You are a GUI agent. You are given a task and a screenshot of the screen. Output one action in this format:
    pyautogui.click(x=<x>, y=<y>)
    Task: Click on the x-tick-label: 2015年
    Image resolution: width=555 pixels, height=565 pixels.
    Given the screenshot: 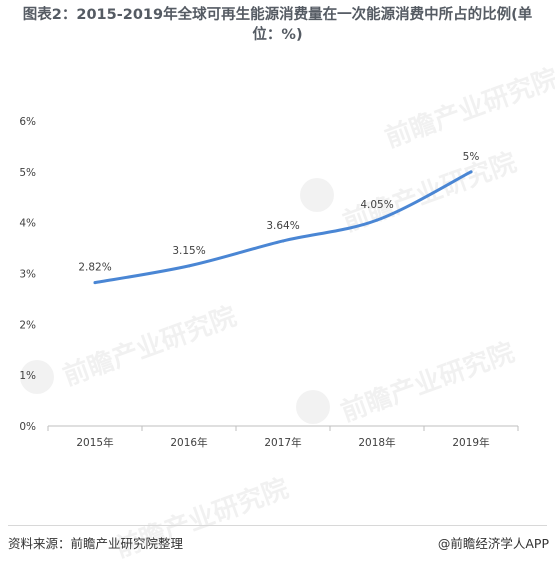 What is the action you would take?
    pyautogui.click(x=94, y=442)
    